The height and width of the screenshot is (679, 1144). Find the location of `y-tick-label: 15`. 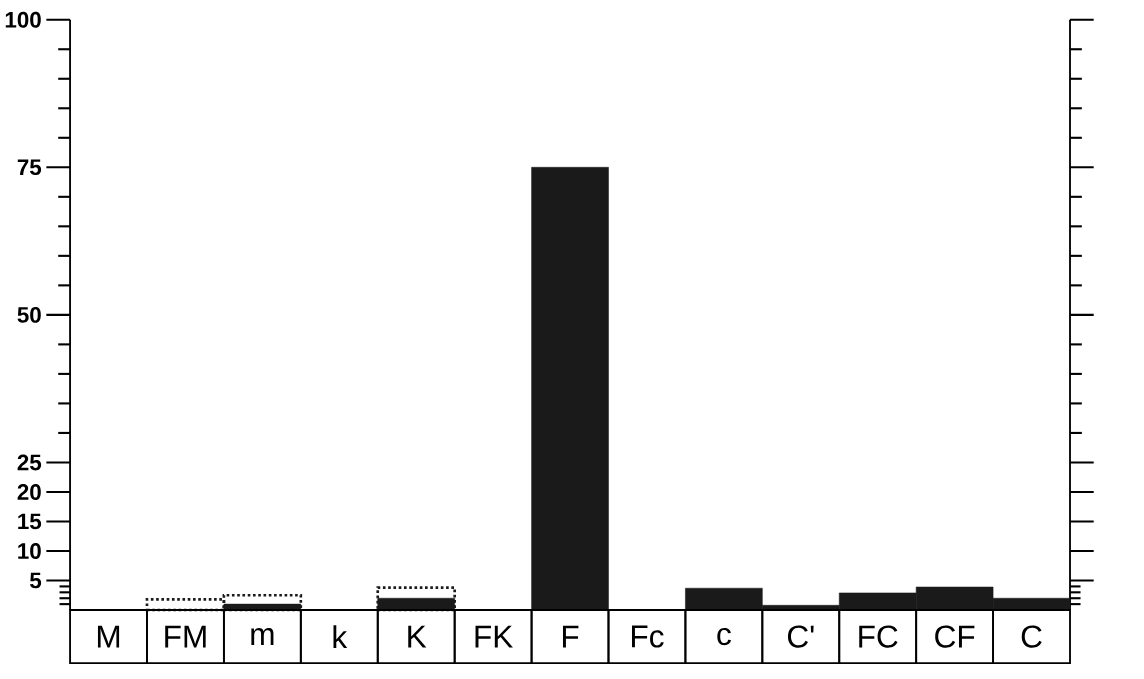

y-tick-label: 15 is located at coordinates (30, 521).